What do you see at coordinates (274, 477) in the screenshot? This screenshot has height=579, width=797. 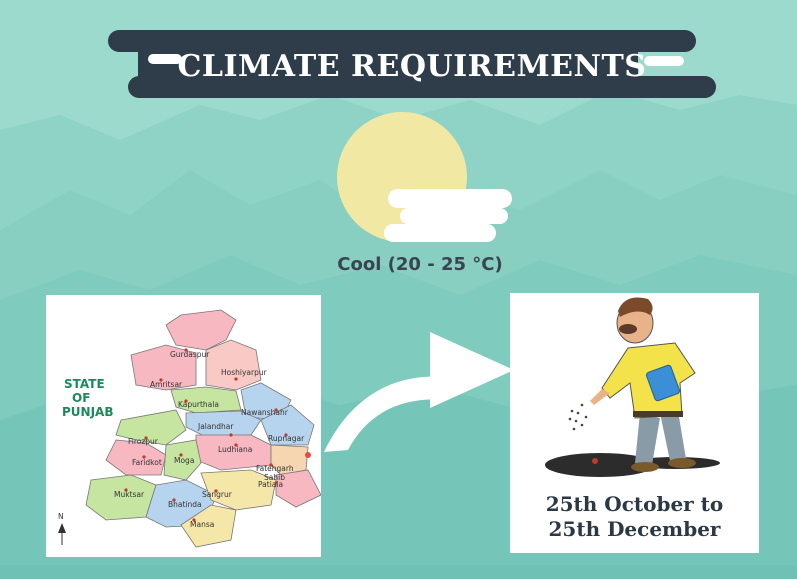 I see `district-label: Sahib` at bounding box center [274, 477].